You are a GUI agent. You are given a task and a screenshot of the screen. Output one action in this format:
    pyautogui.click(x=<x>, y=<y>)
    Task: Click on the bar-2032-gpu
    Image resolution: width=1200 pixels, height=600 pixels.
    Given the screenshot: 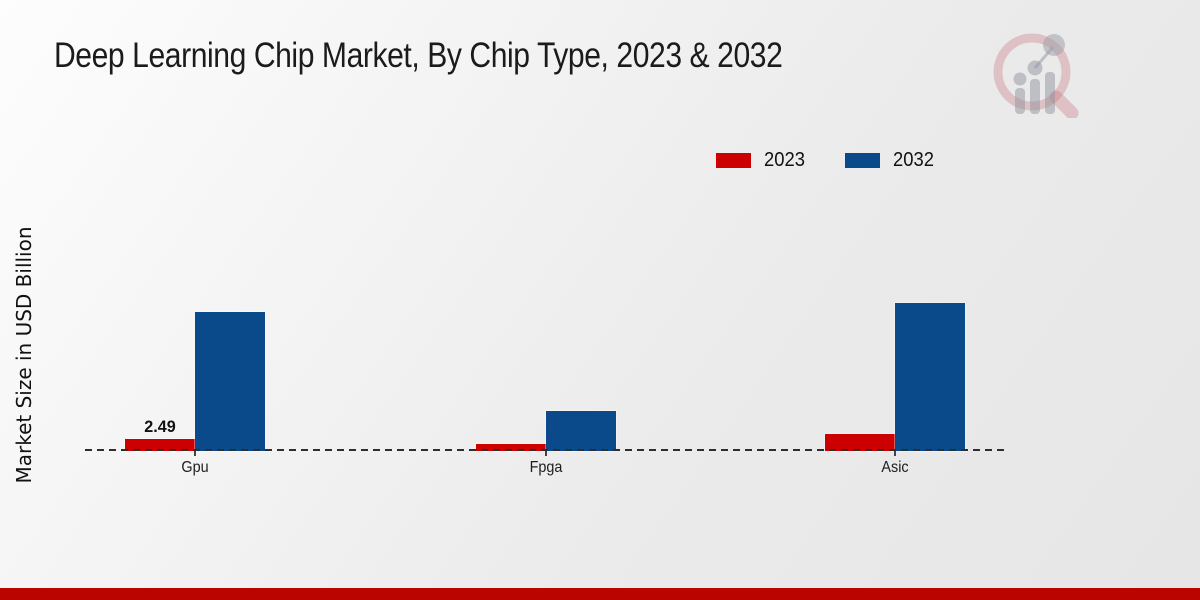 What is the action you would take?
    pyautogui.click(x=230, y=381)
    